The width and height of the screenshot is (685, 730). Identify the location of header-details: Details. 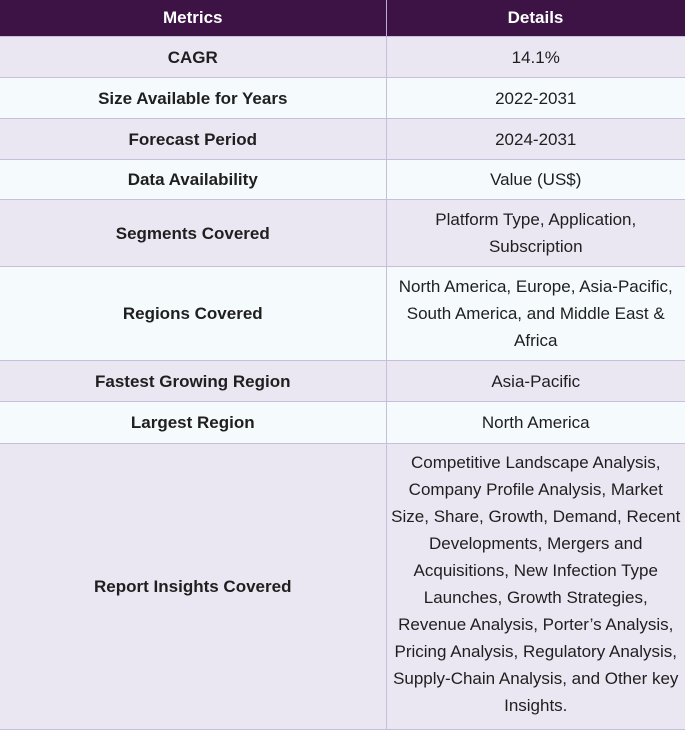
(535, 18).